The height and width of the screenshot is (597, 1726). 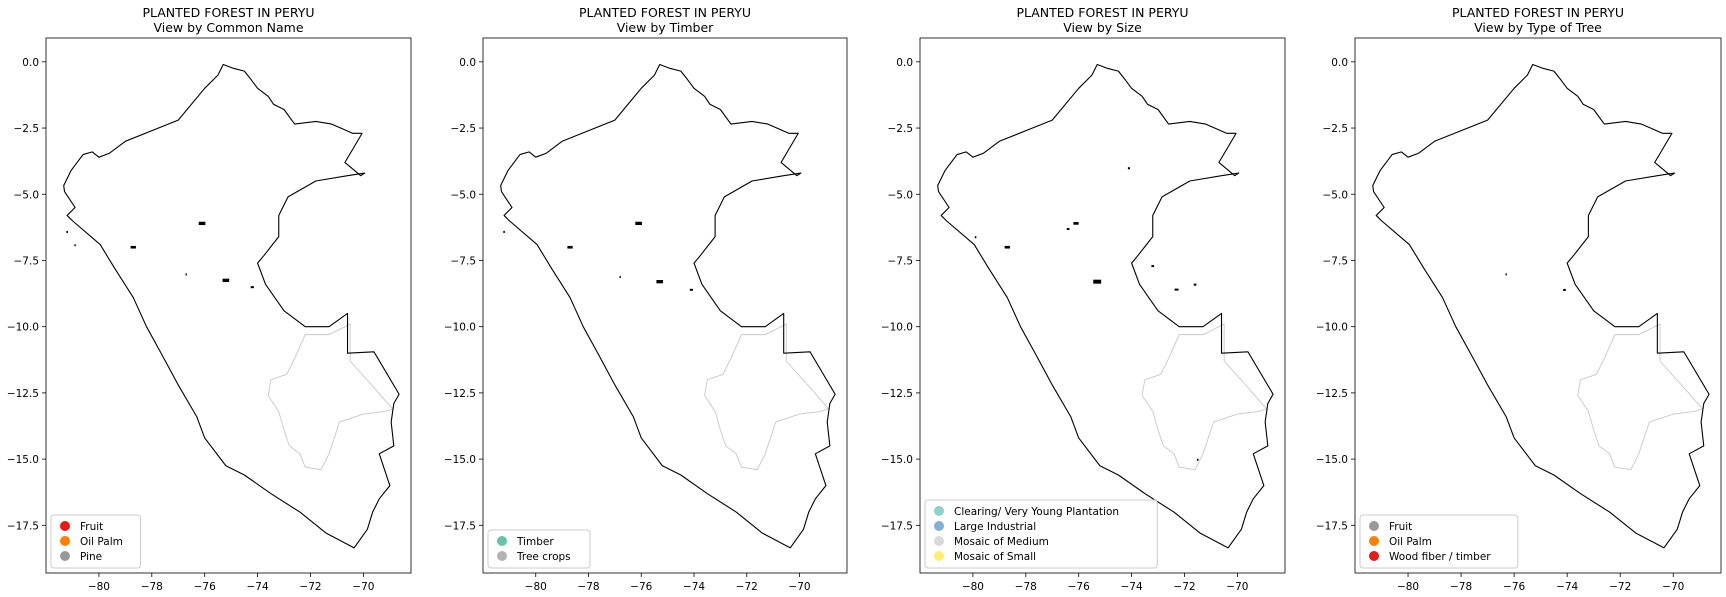 What do you see at coordinates (995, 527) in the screenshot?
I see `legend-label: Large Industrial` at bounding box center [995, 527].